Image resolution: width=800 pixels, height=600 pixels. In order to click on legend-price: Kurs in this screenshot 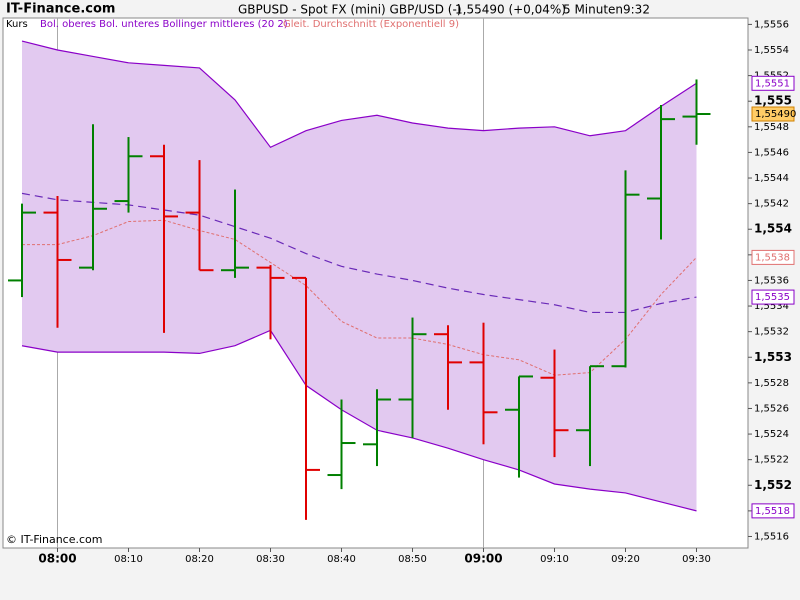, I will do `click(17, 24)`.